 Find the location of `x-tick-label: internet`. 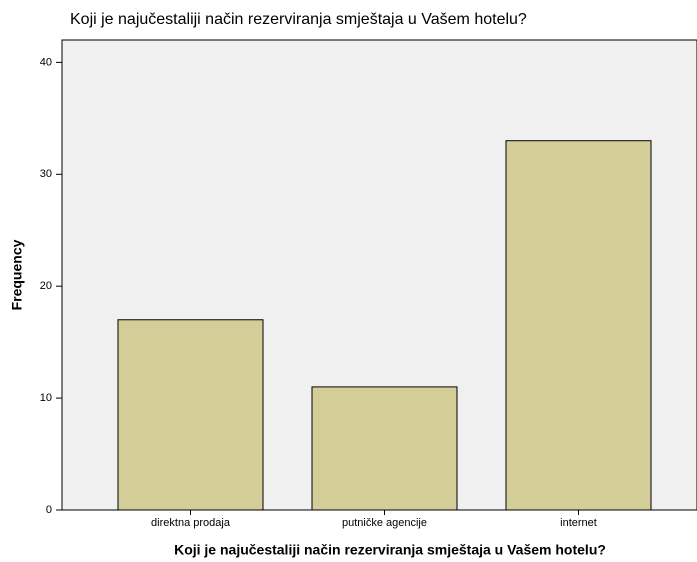

x-tick-label: internet is located at coordinates (578, 523).